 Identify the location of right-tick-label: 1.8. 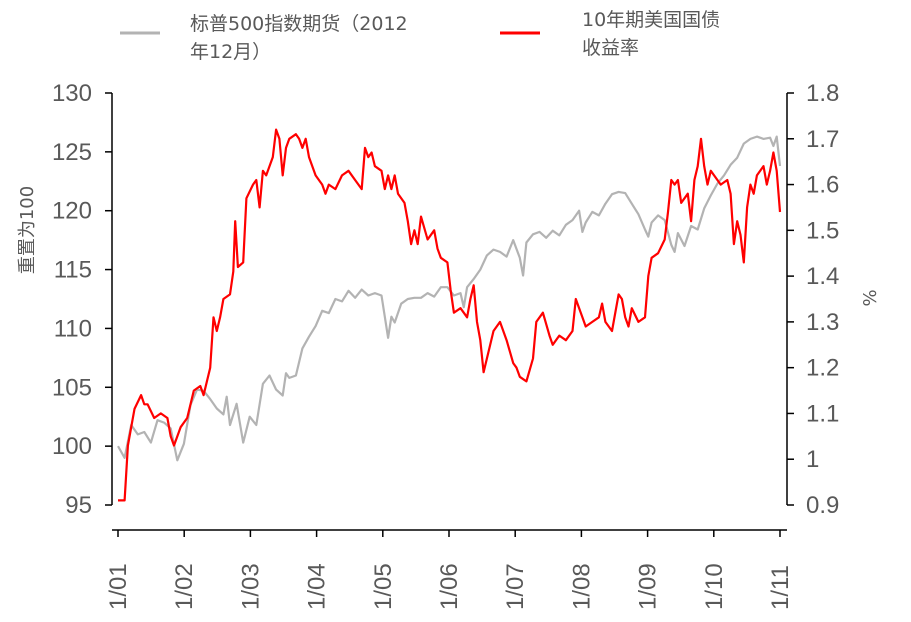
(822, 93).